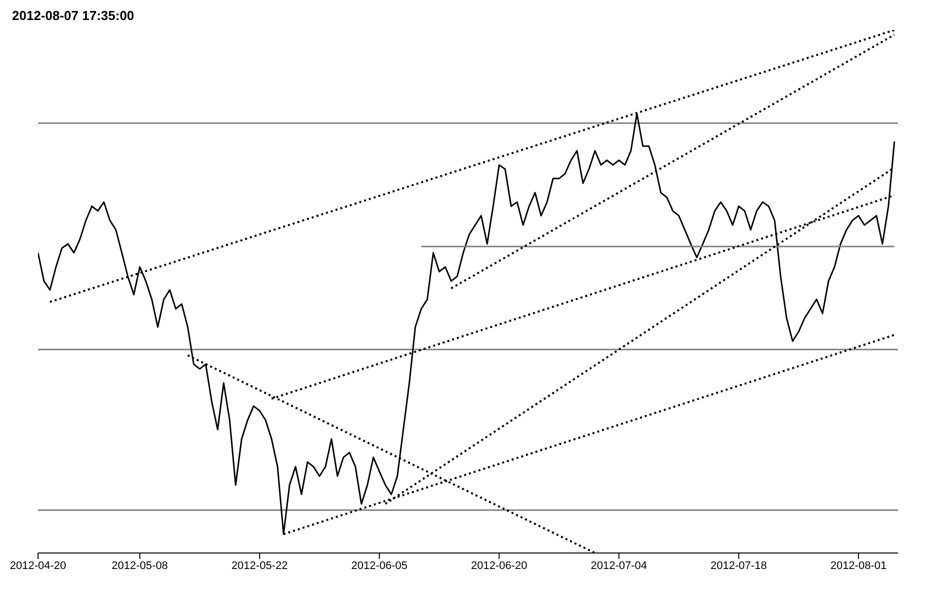 The height and width of the screenshot is (593, 948). I want to click on x-tick-label: 2012-05-22, so click(259, 566).